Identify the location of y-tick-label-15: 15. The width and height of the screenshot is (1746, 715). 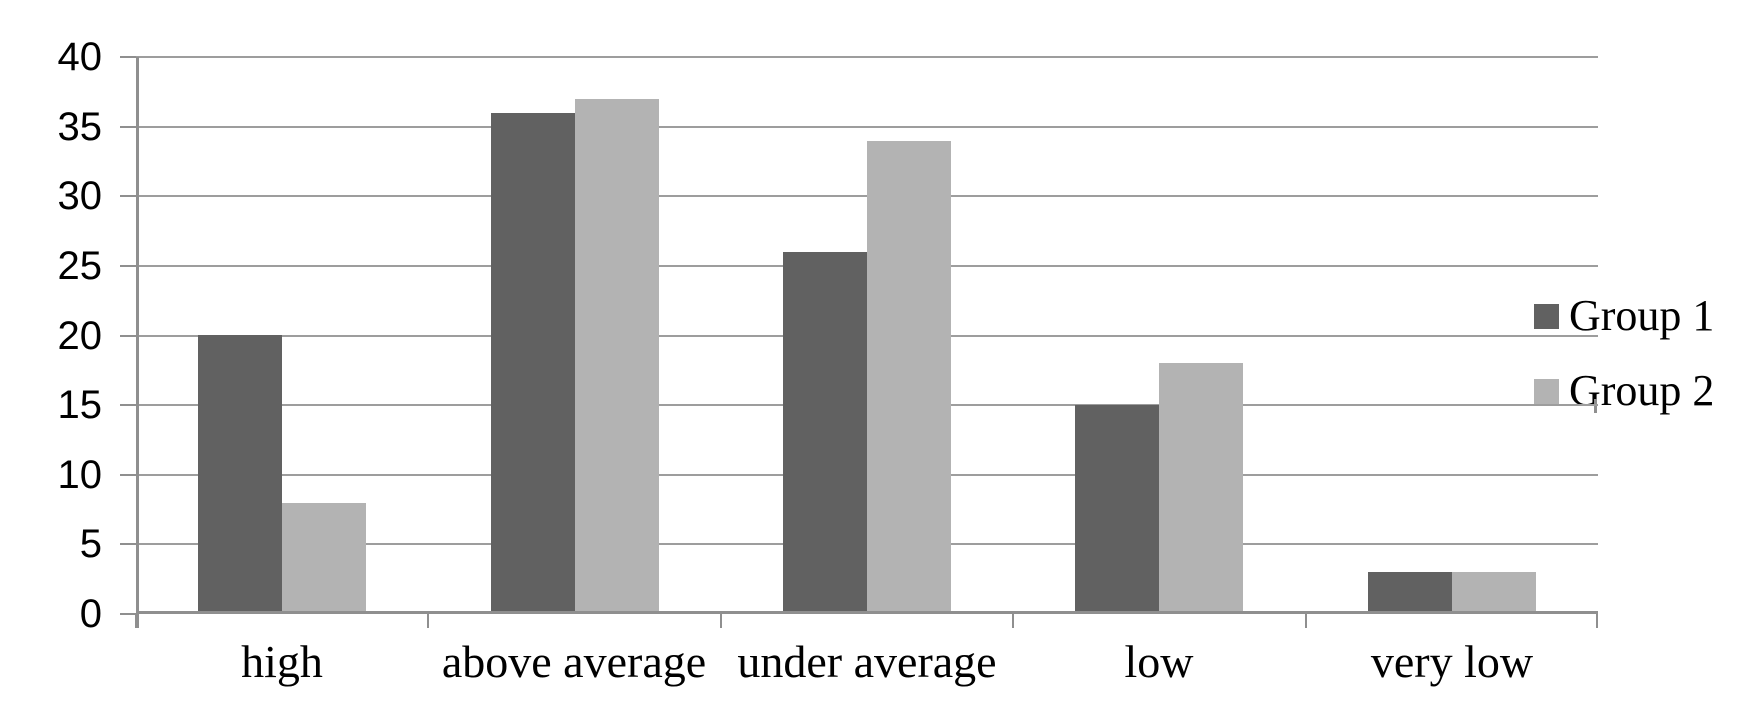
(80, 405).